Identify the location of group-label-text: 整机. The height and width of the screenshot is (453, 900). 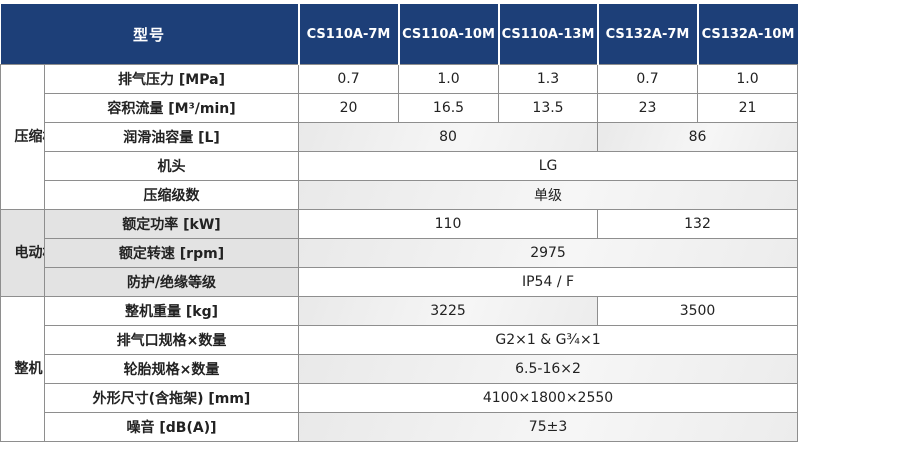
(28, 368).